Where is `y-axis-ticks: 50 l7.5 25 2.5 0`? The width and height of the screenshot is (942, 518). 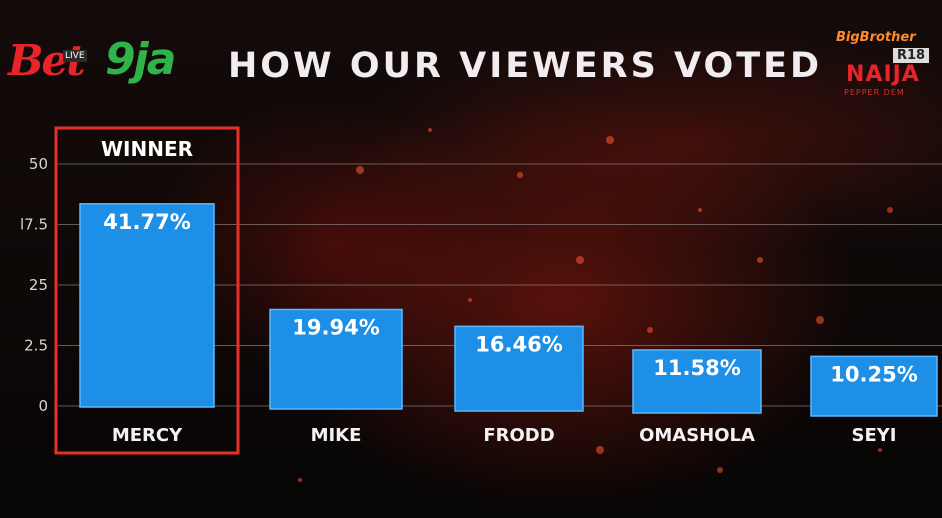 y-axis-ticks: 50 l7.5 25 2.5 0 is located at coordinates (34, 285).